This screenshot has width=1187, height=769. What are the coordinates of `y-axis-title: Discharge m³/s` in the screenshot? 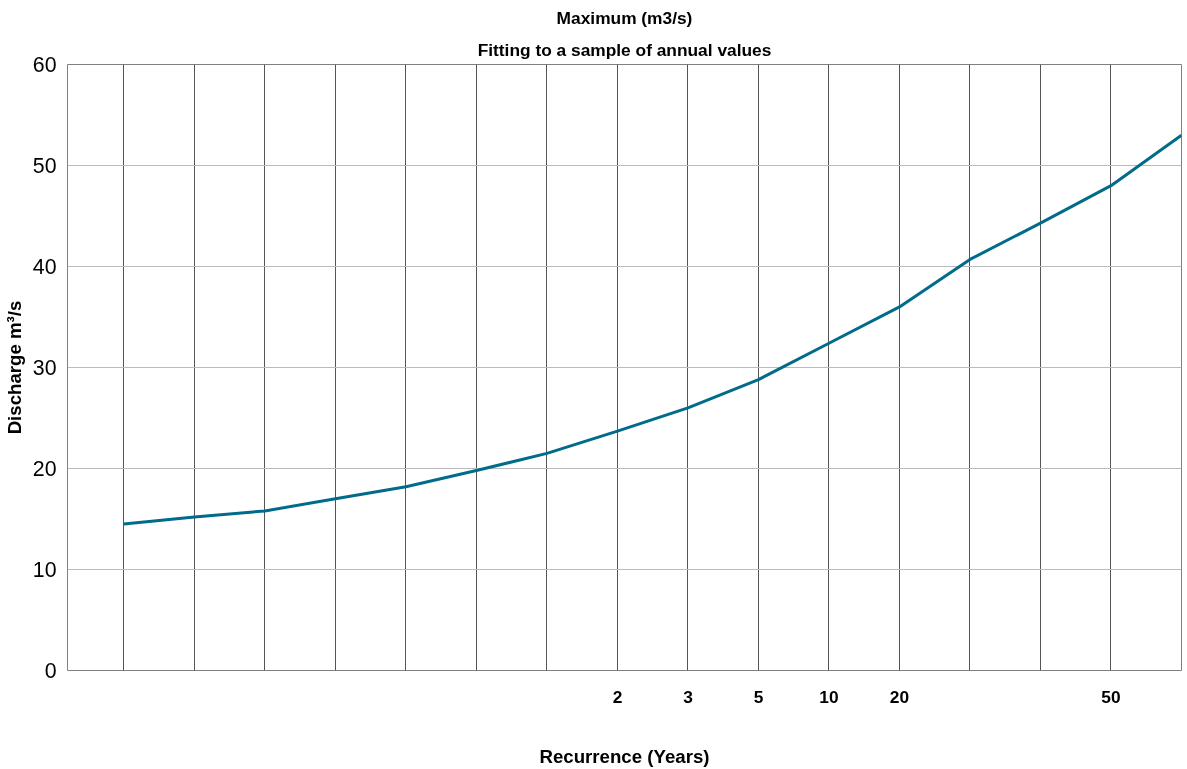 It's located at (14, 367).